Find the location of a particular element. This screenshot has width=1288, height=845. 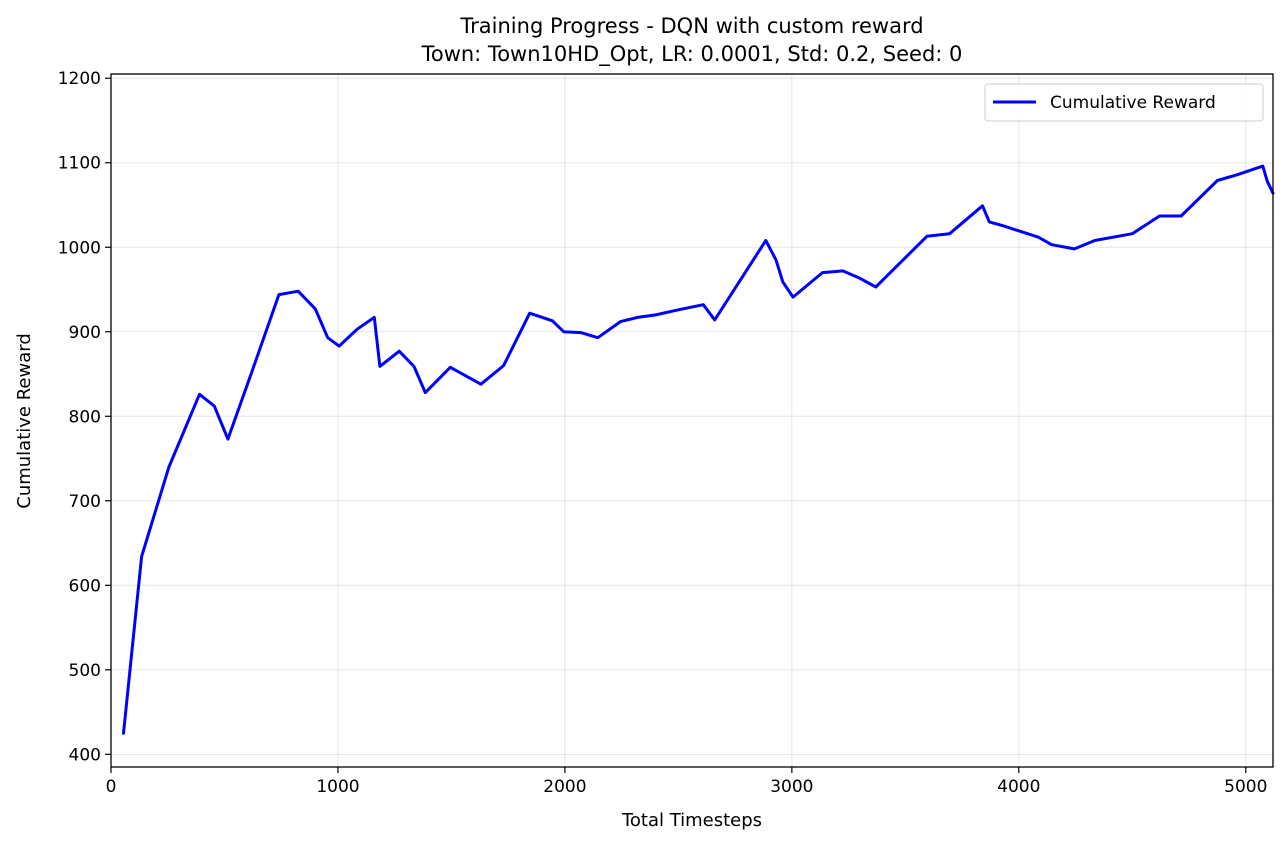

y-tick-label: 900 is located at coordinates (85, 333).